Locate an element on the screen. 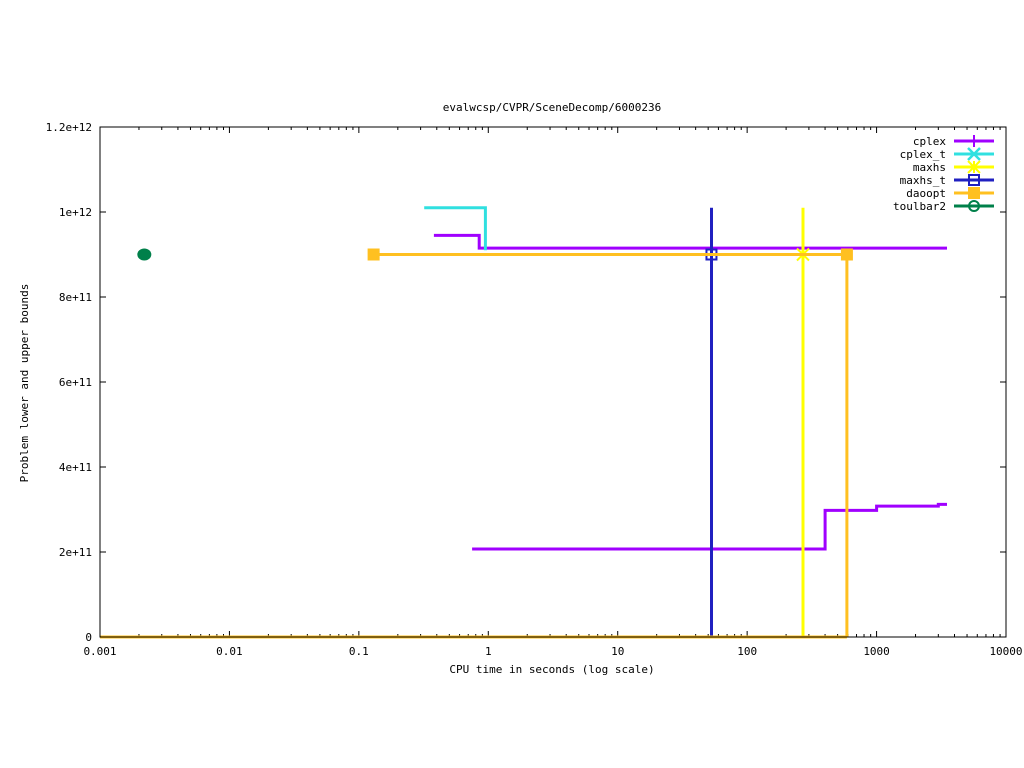  legend-item-cplex: cplex is located at coordinates (953, 141).